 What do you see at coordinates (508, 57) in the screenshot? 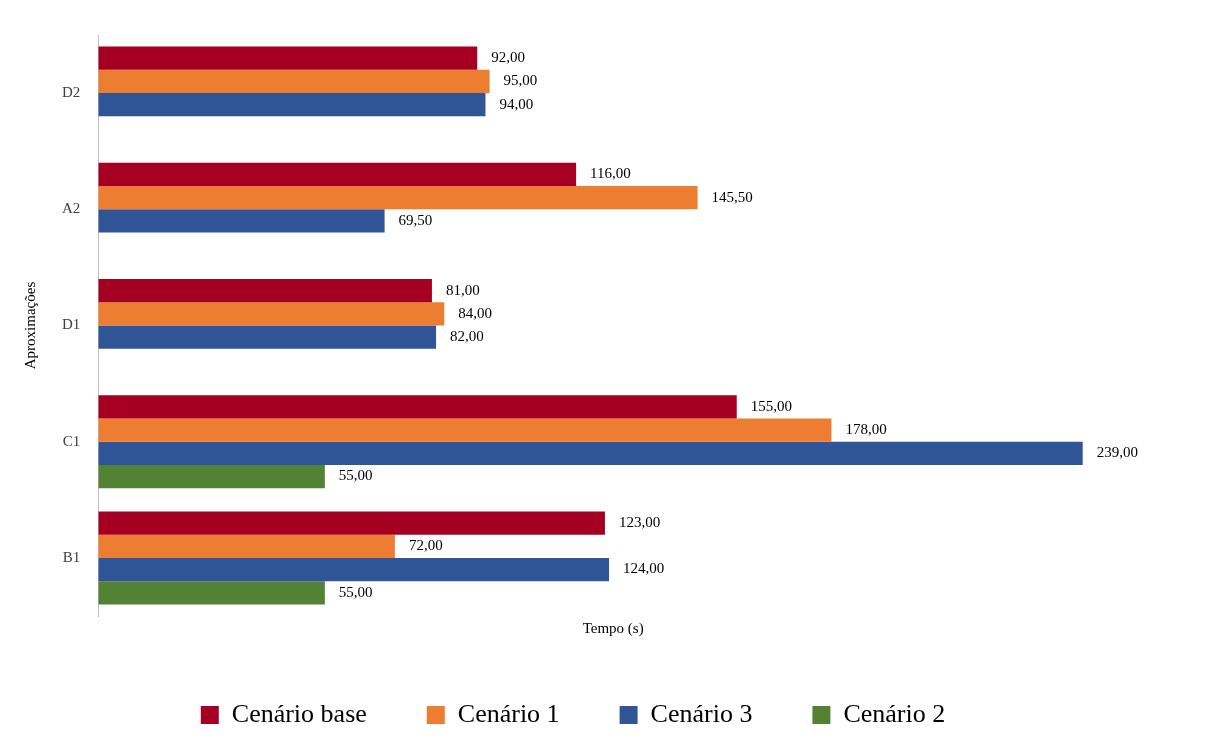
I see `data-label: 92,00` at bounding box center [508, 57].